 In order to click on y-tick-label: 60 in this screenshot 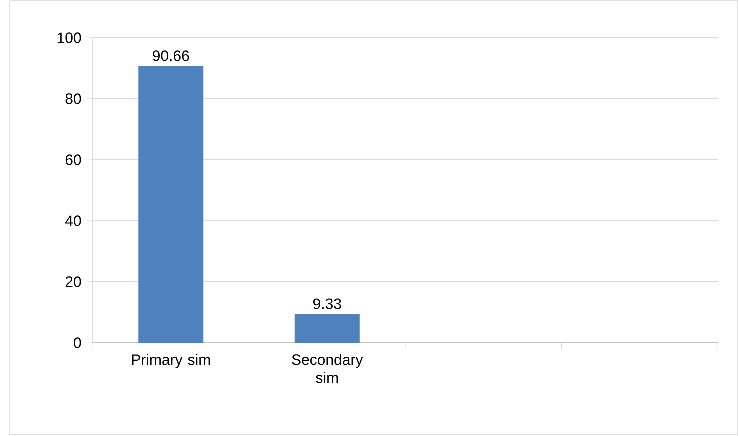, I will do `click(74, 160)`.